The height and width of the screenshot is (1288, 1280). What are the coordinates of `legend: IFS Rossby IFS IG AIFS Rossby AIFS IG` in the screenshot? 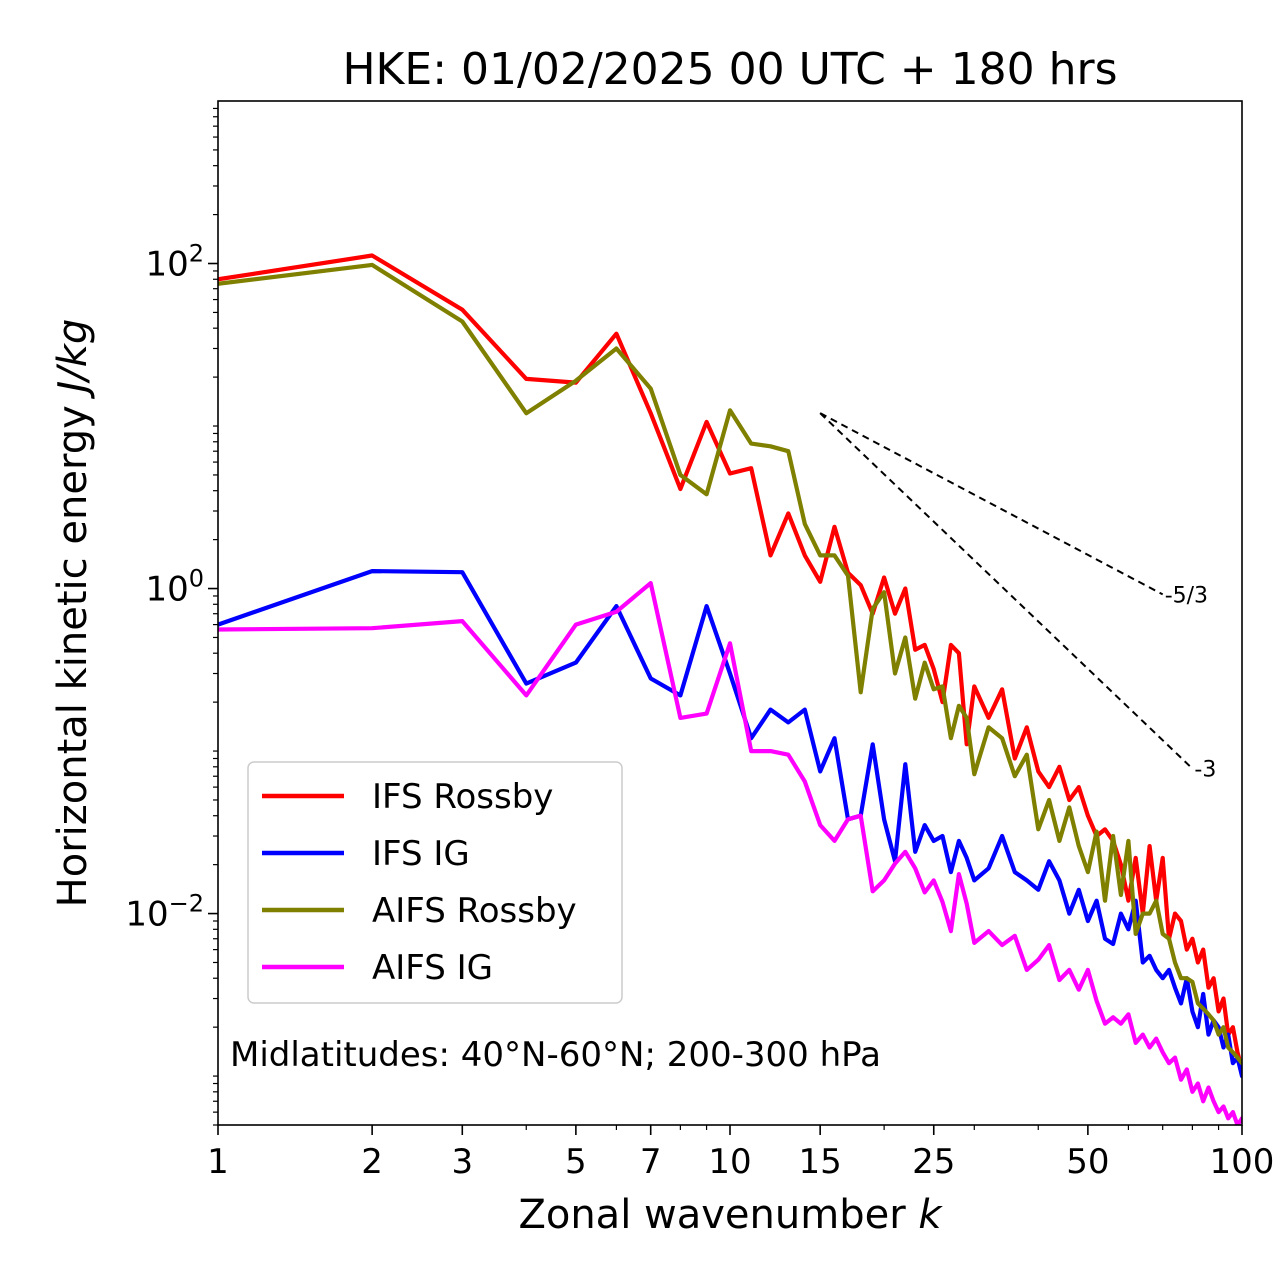 It's located at (435, 882).